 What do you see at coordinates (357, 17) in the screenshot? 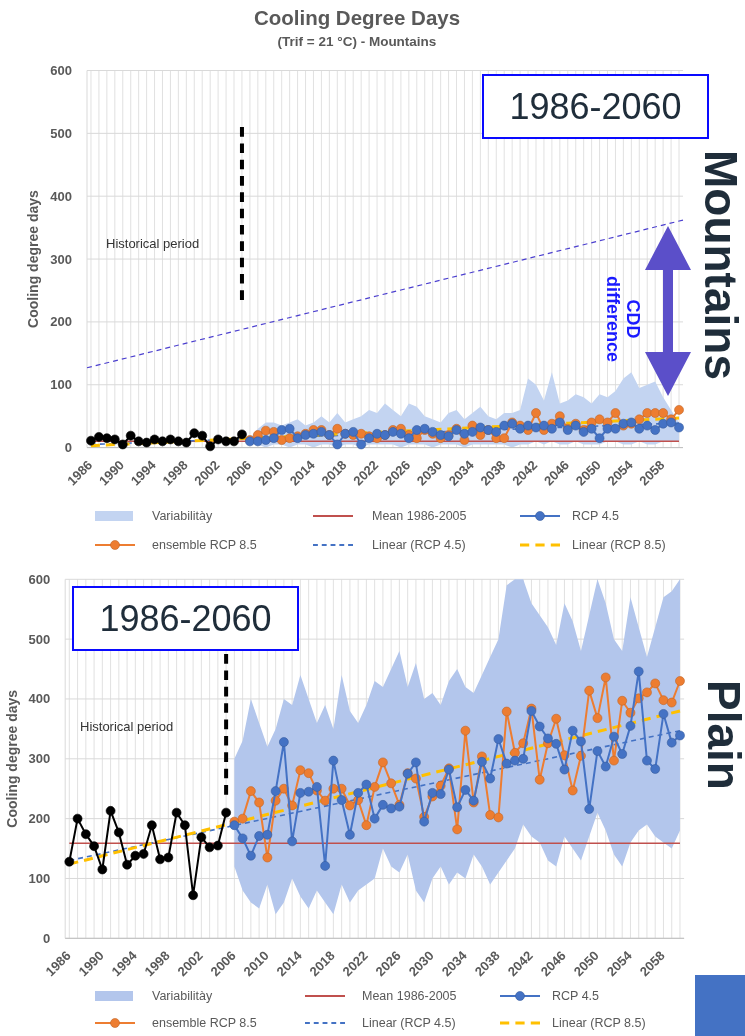
I see `chart-title: Cooling Degree Days` at bounding box center [357, 17].